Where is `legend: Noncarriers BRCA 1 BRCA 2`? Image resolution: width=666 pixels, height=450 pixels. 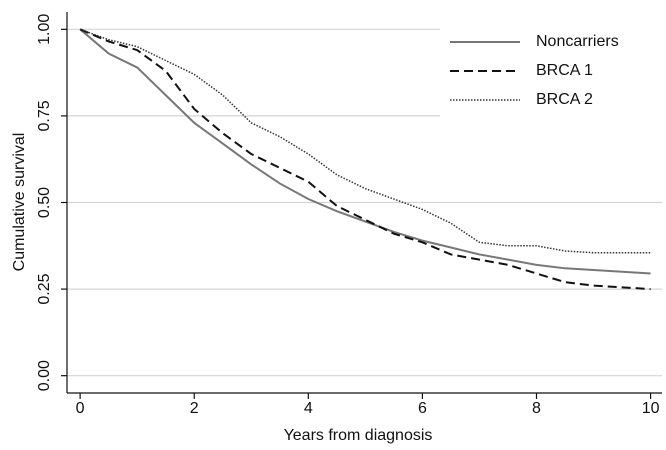
legend: Noncarriers BRCA 1 BRCA 2 is located at coordinates (551, 65).